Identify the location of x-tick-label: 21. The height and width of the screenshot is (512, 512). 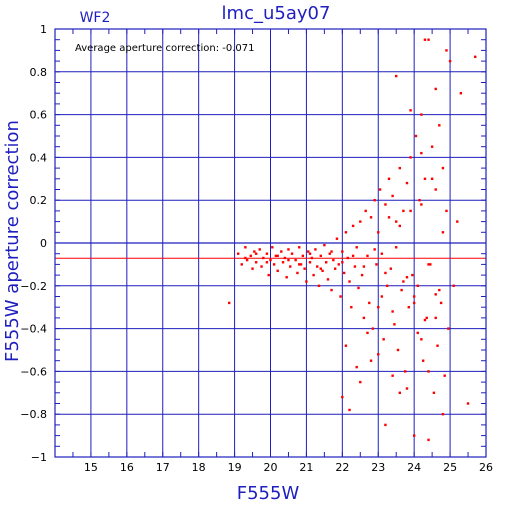
(306, 467).